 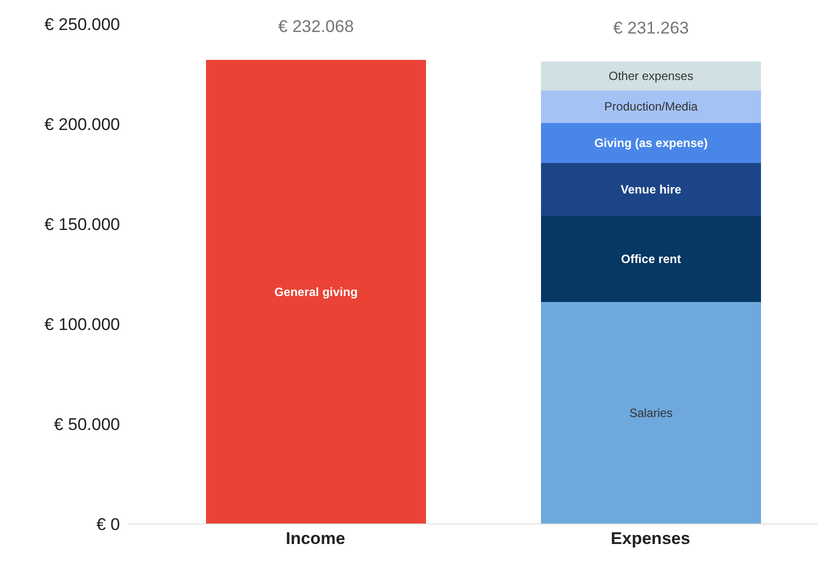 What do you see at coordinates (651, 259) in the screenshot?
I see `series-label: Office rent` at bounding box center [651, 259].